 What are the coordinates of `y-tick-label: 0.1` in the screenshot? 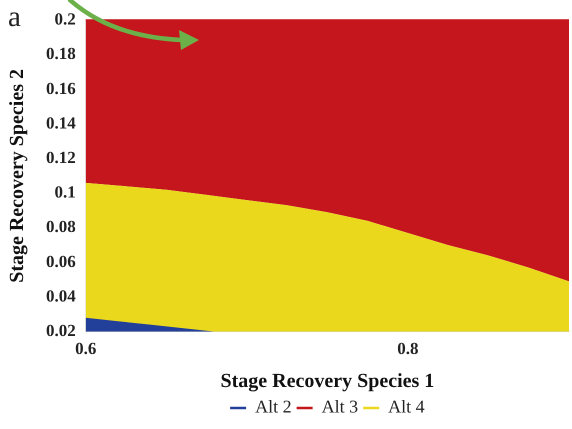 It's located at (65, 192).